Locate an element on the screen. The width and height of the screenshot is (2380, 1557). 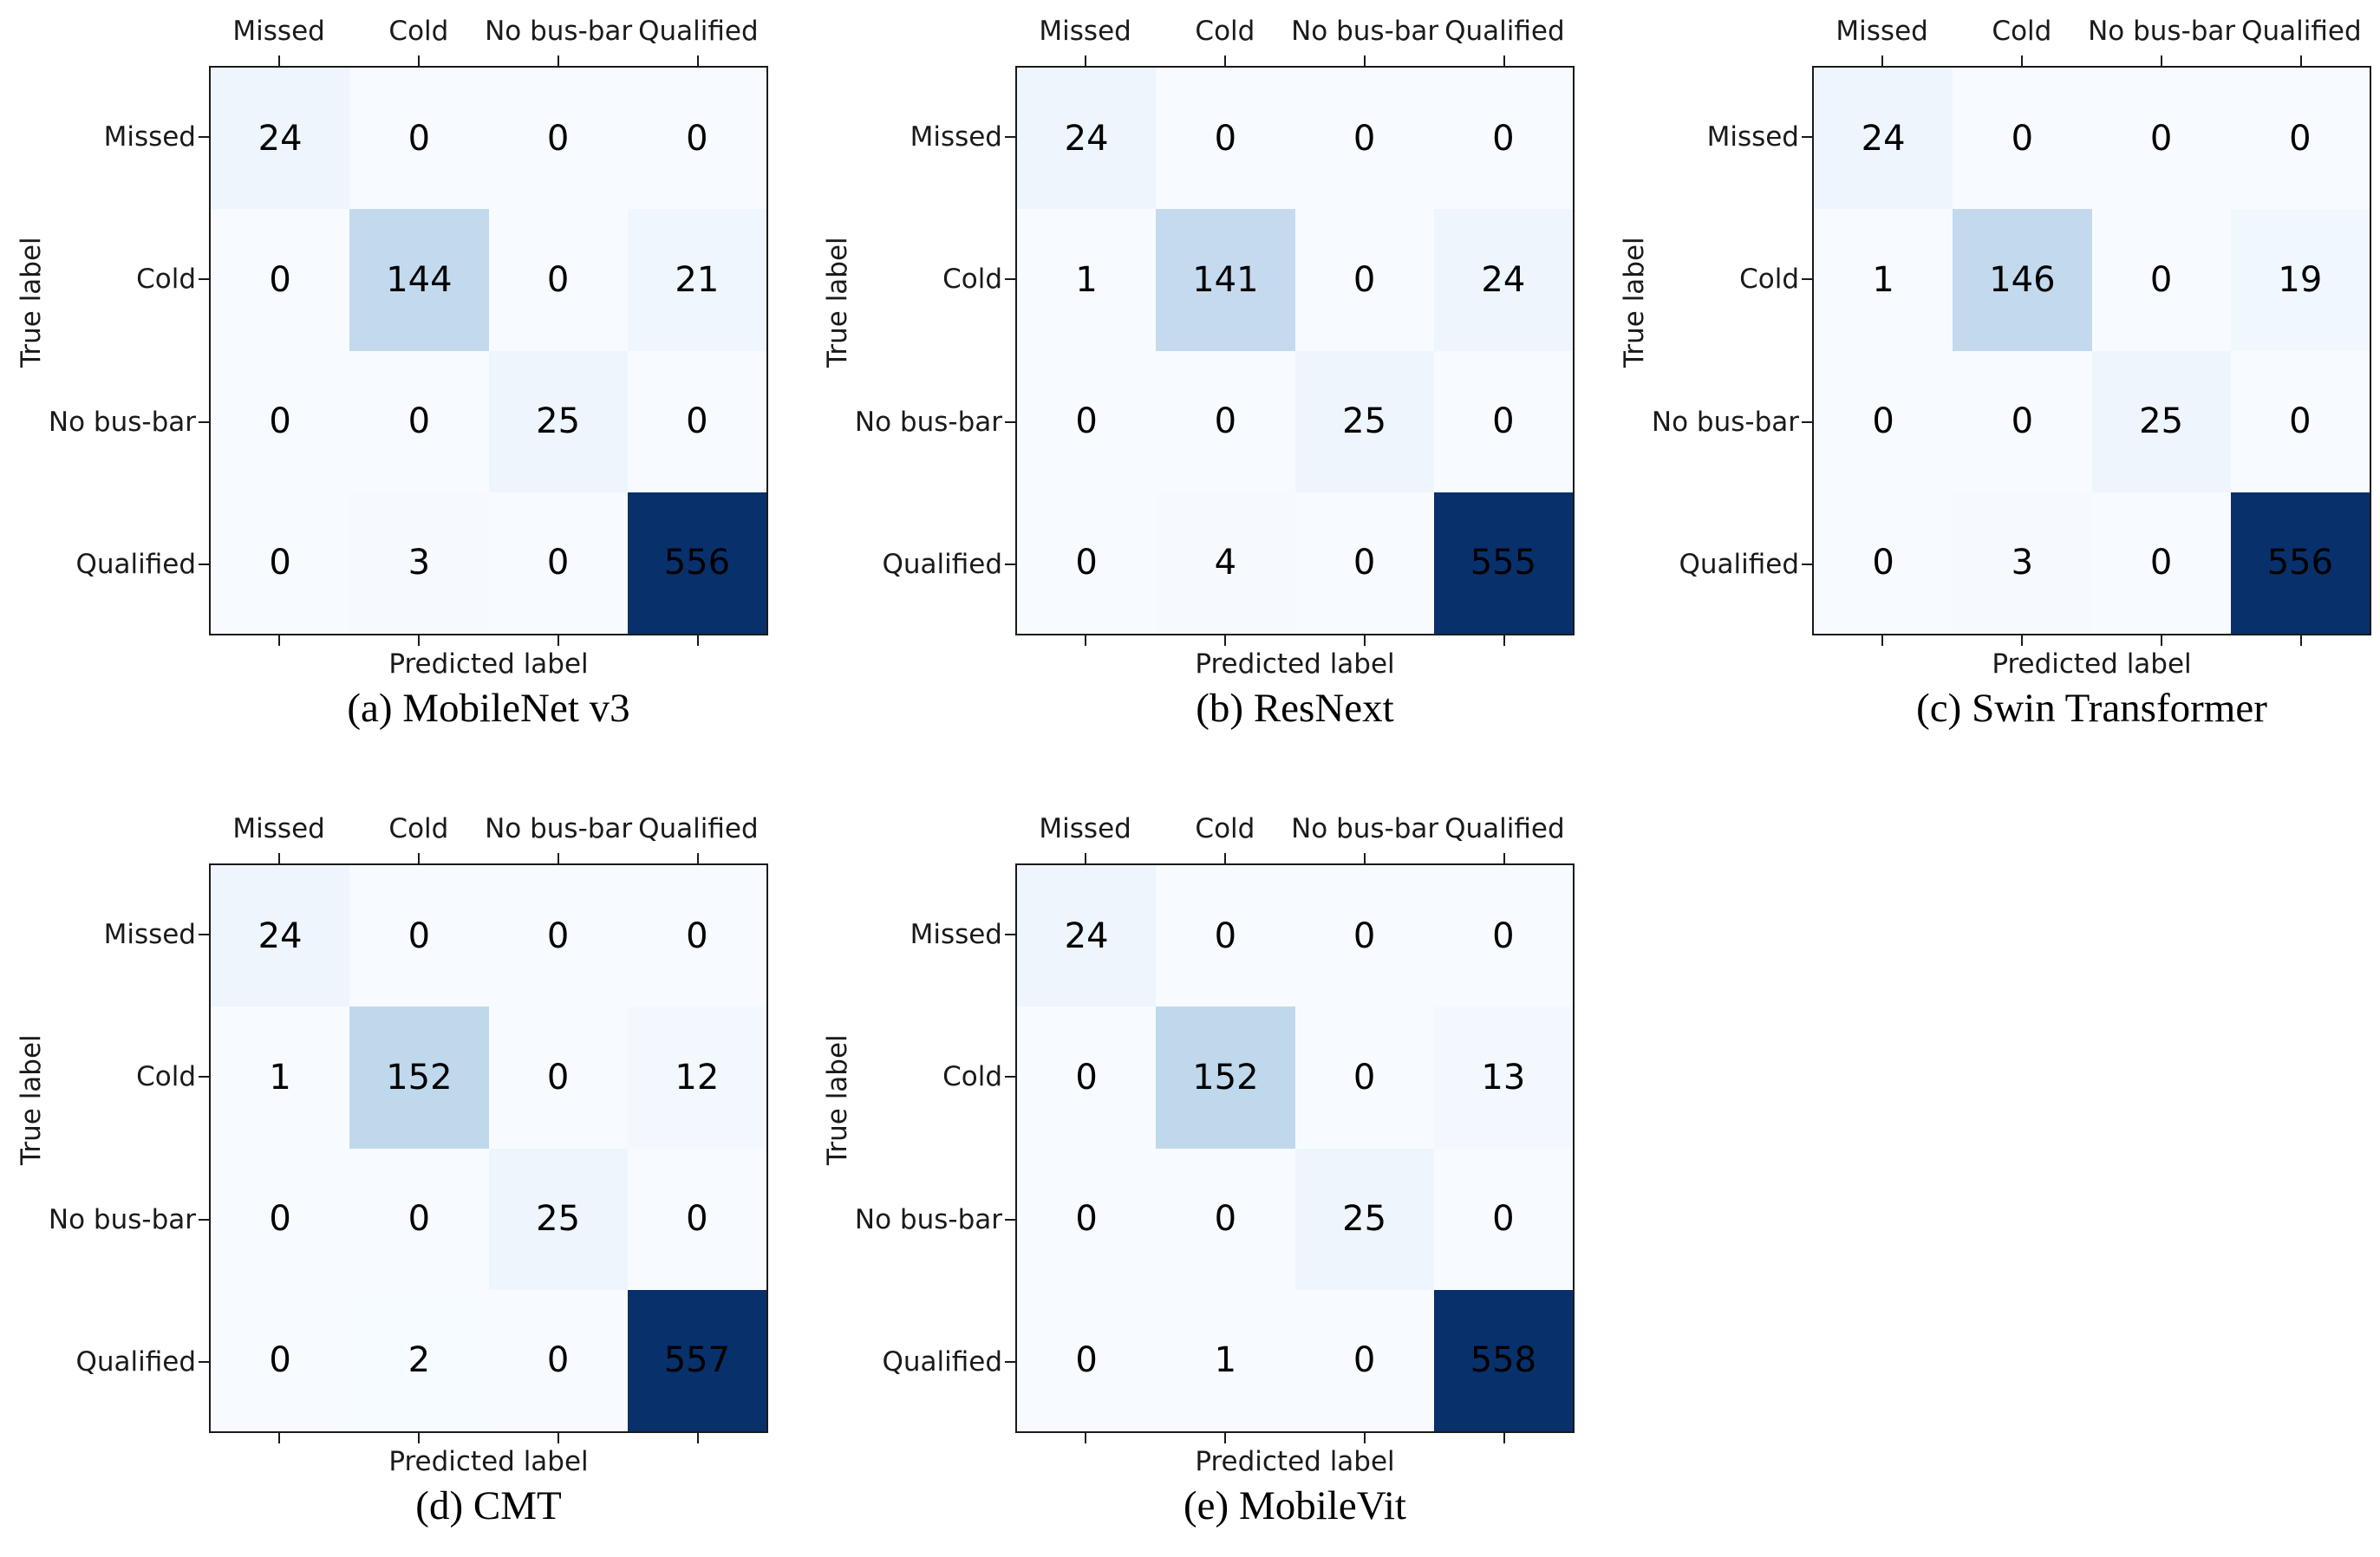
x-tick-label: Cold is located at coordinates (1225, 829).